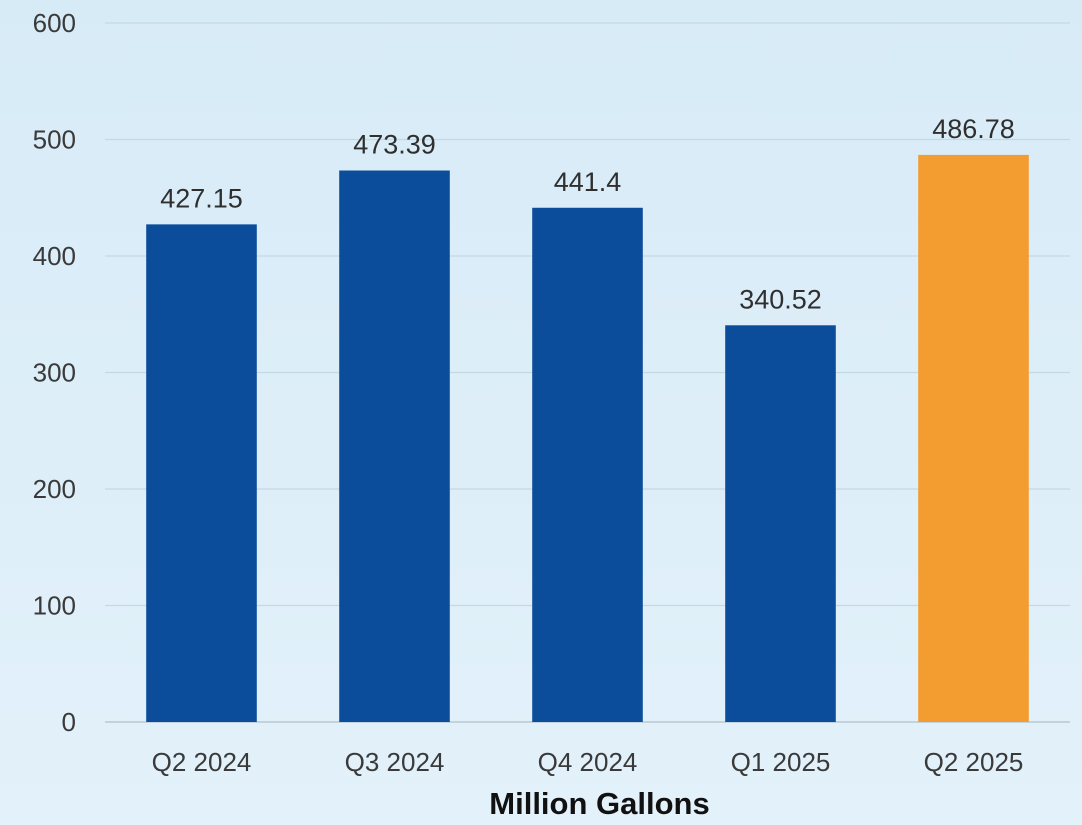  What do you see at coordinates (394, 446) in the screenshot?
I see `bar-q3-2024` at bounding box center [394, 446].